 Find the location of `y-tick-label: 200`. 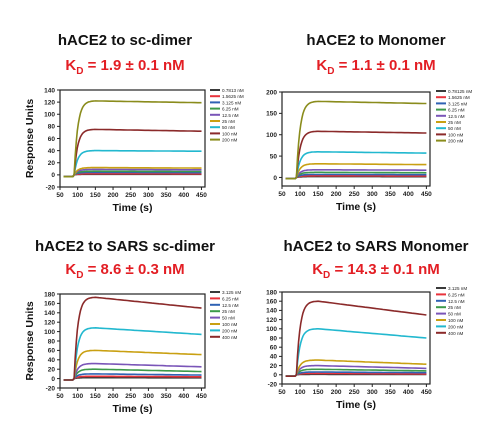

y-tick-label: 200 is located at coordinates (271, 92).